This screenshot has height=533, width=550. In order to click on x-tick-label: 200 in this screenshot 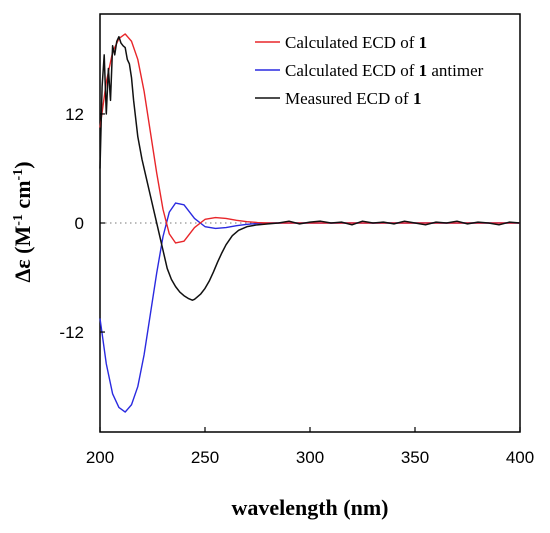, I will do `click(100, 457)`.